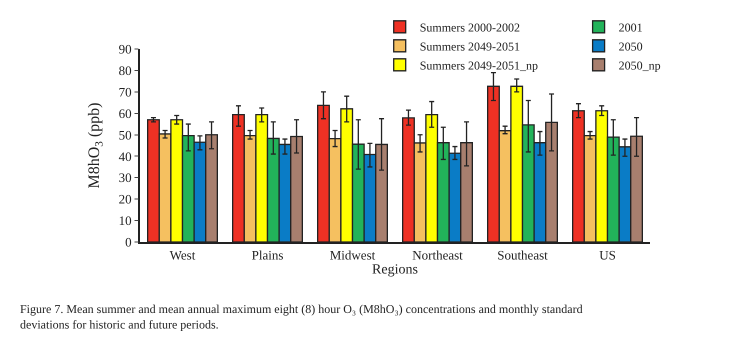  Describe the element at coordinates (630, 27) in the screenshot. I see `legend-label: 2001` at that location.